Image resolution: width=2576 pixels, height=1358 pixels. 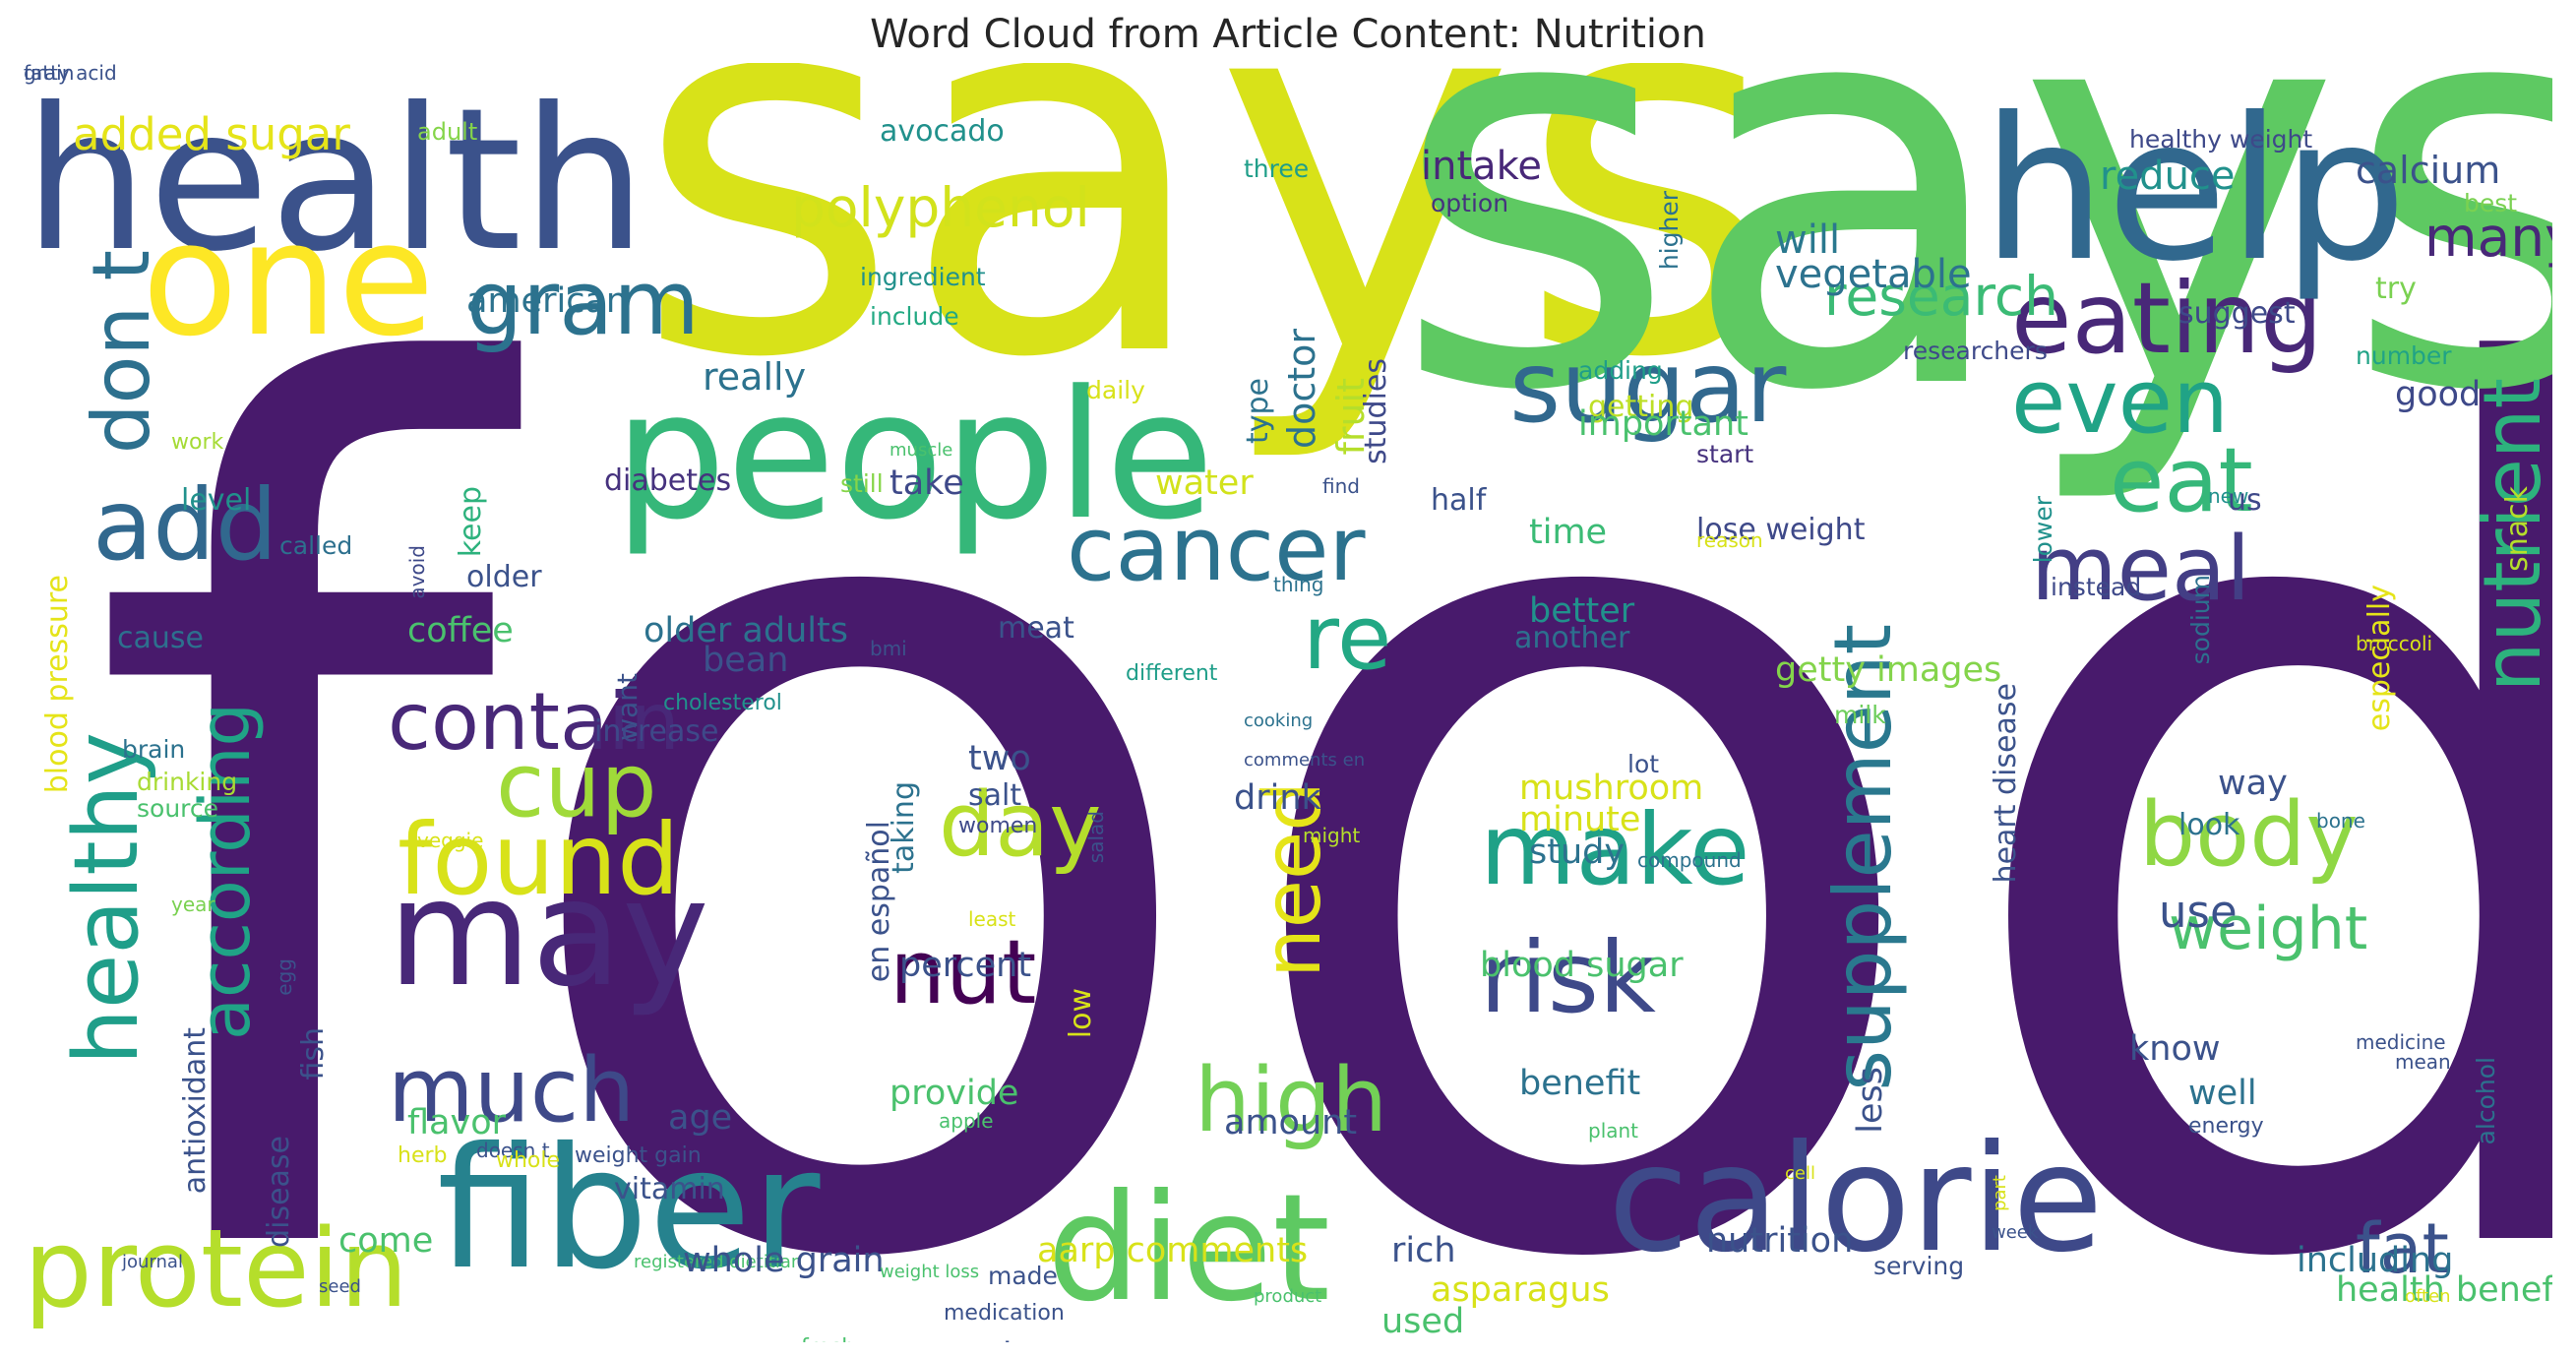 I want to click on word-apple: apple, so click(x=966, y=1121).